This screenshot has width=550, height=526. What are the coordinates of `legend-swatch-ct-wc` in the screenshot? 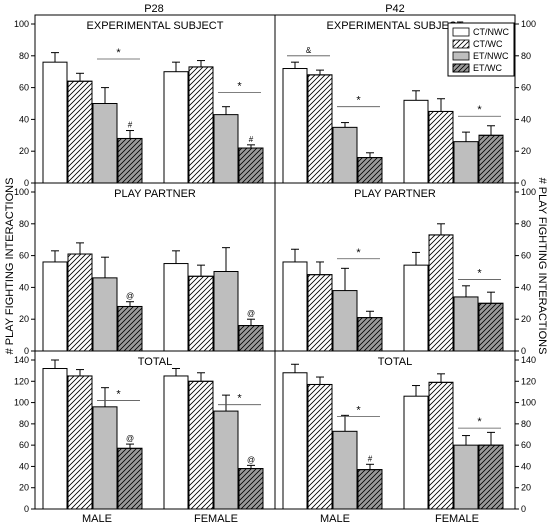 It's located at (461, 44).